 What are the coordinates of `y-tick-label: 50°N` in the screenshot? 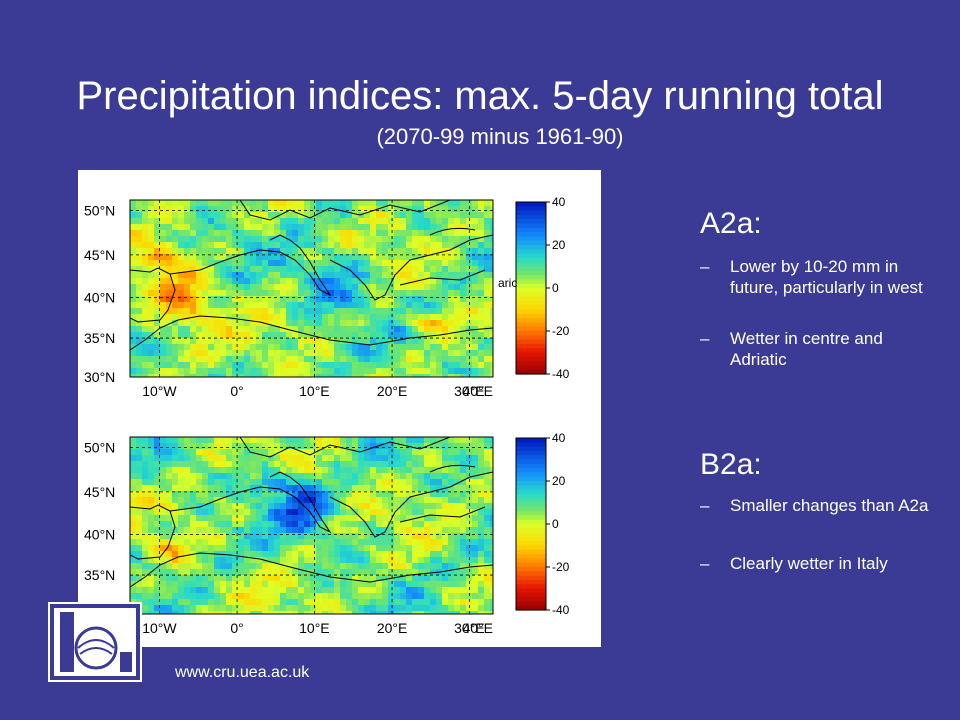 It's located at (99, 211).